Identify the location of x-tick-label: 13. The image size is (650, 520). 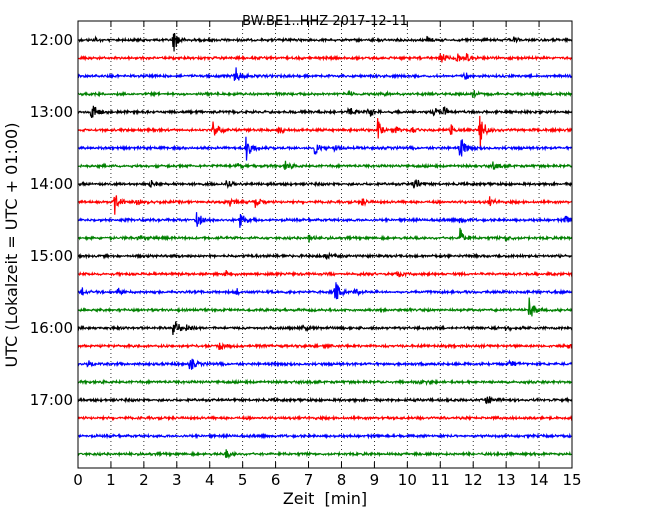
(506, 480).